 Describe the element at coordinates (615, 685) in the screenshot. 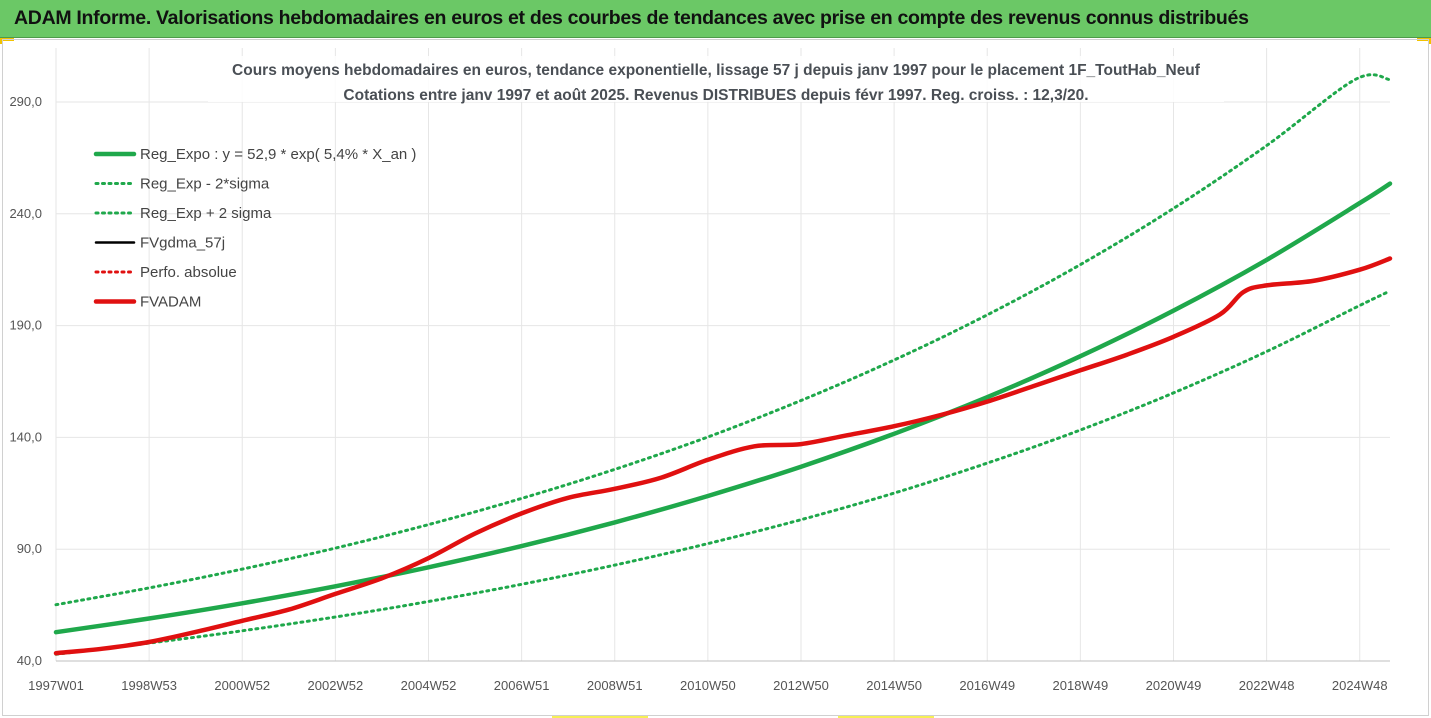

I see `x-tick-label: 2008W51` at that location.